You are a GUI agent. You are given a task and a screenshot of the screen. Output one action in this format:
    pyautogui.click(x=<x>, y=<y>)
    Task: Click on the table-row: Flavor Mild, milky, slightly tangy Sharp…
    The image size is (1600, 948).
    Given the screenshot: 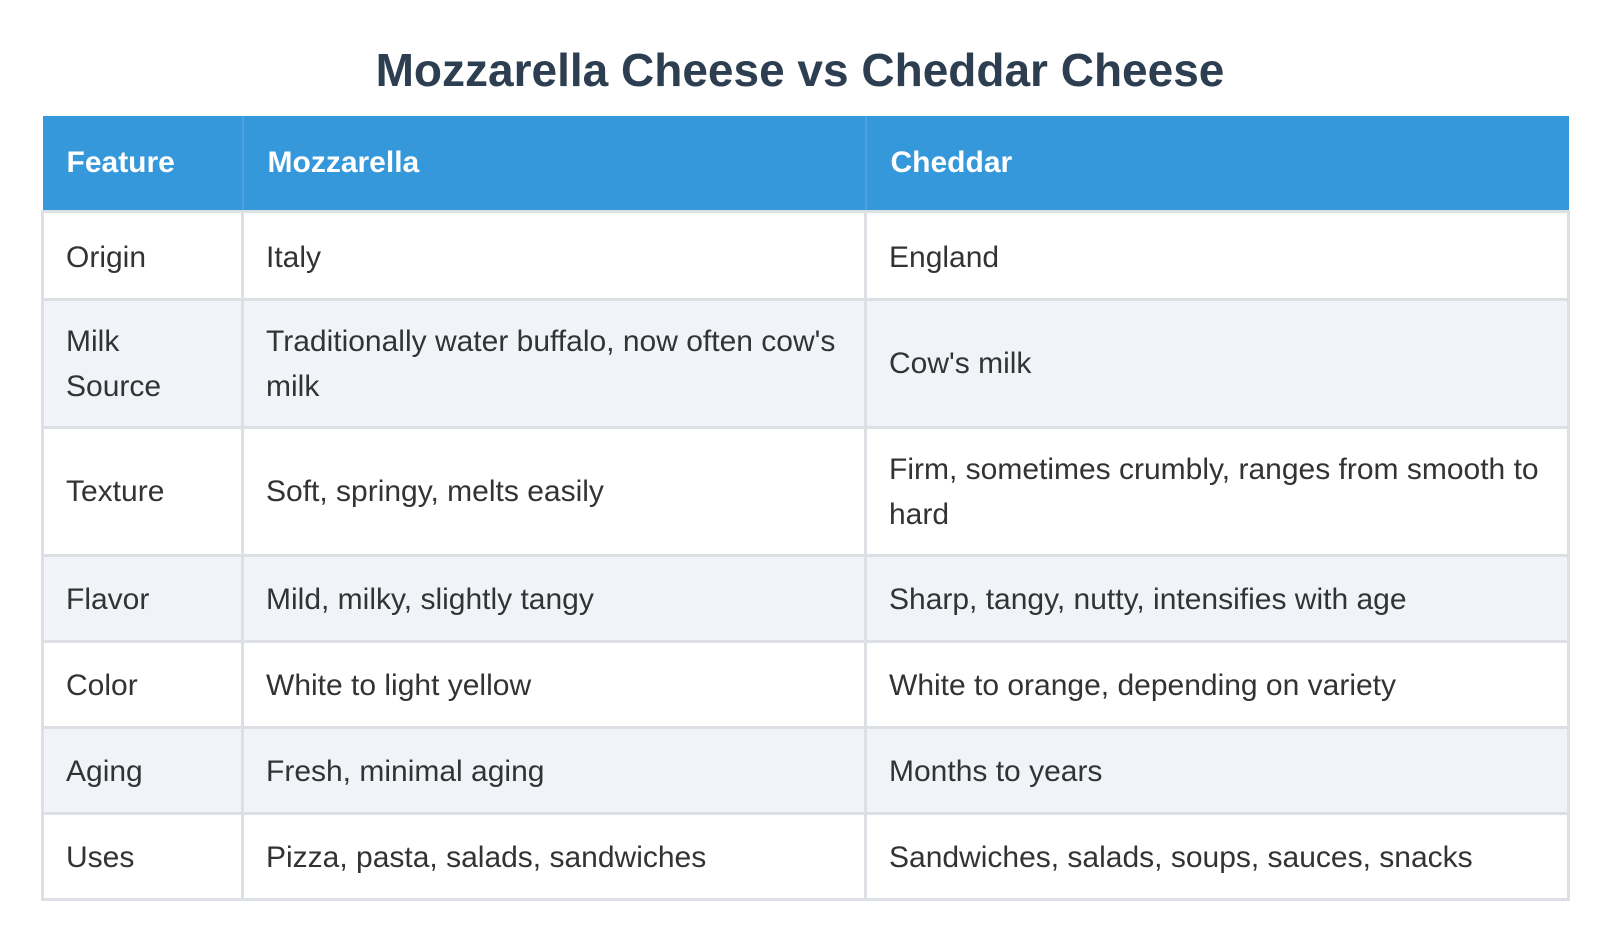 What is the action you would take?
    pyautogui.click(x=805, y=598)
    